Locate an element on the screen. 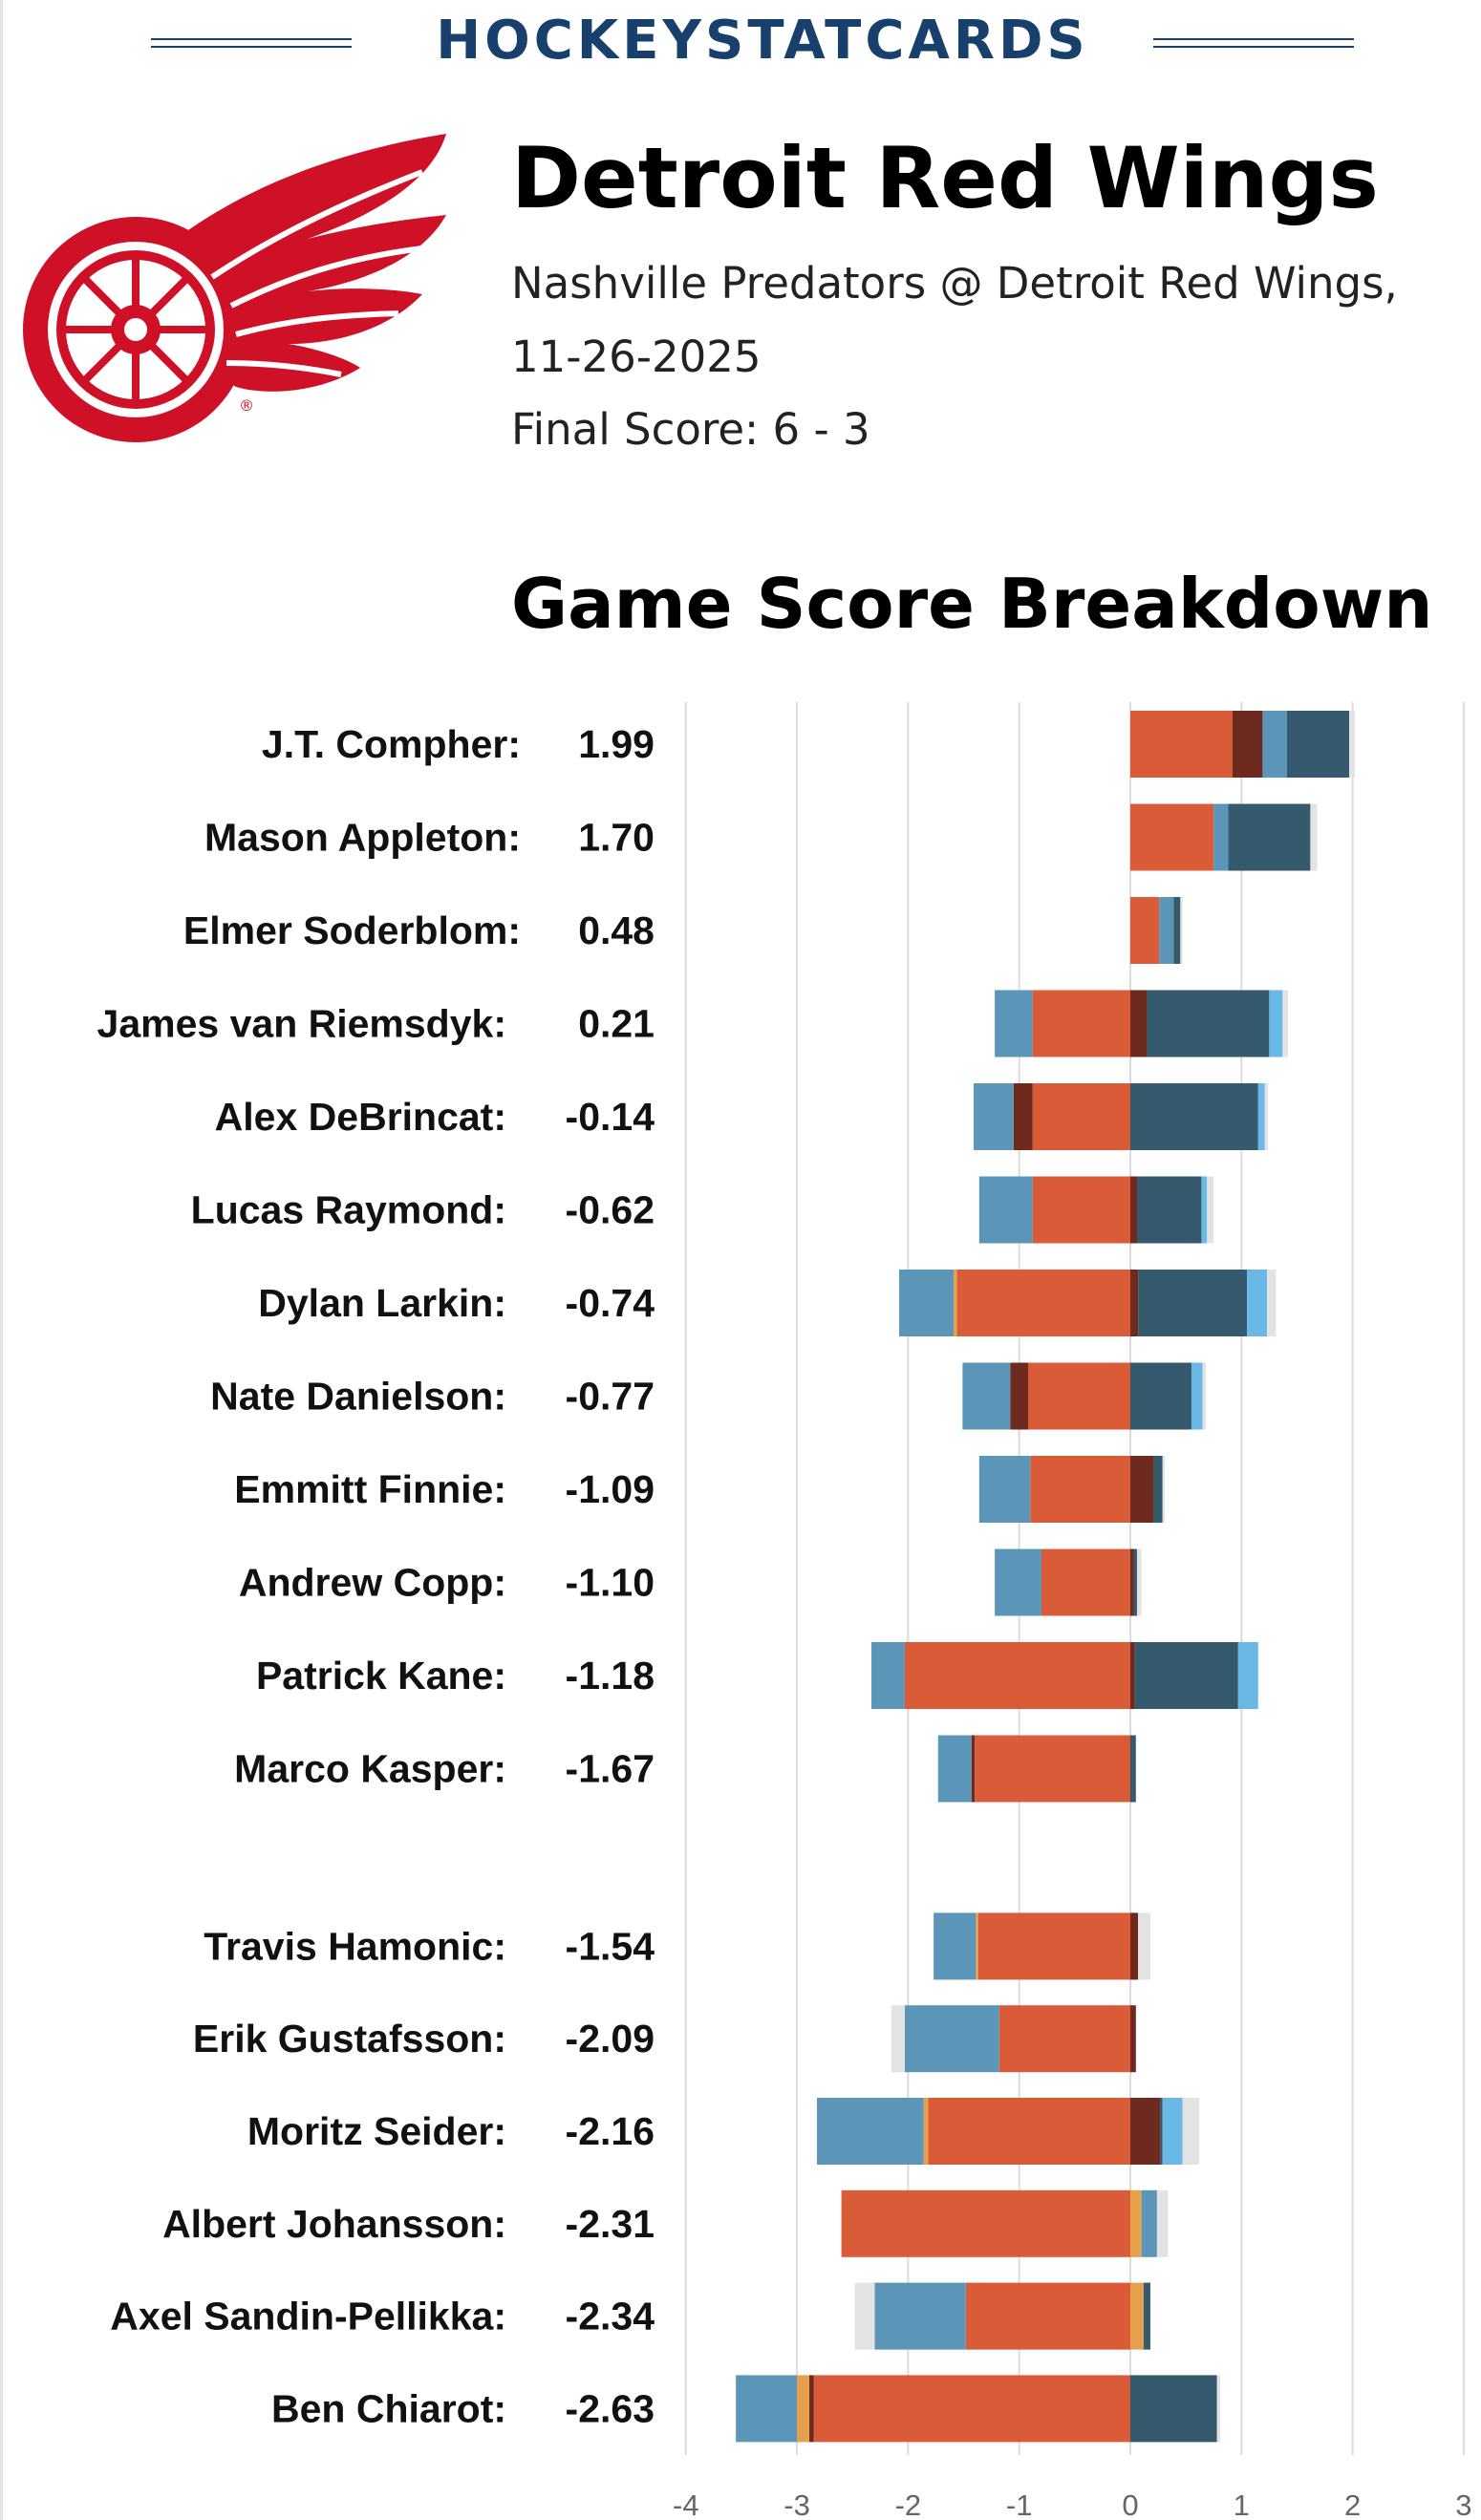  player-score-label: -0.62 is located at coordinates (610, 1210).